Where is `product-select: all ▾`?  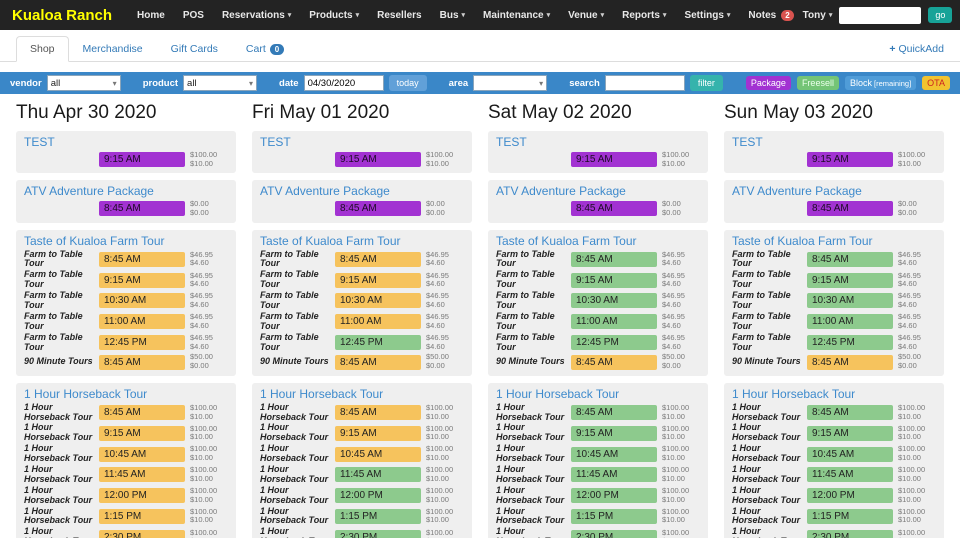 product-select: all ▾ is located at coordinates (220, 83).